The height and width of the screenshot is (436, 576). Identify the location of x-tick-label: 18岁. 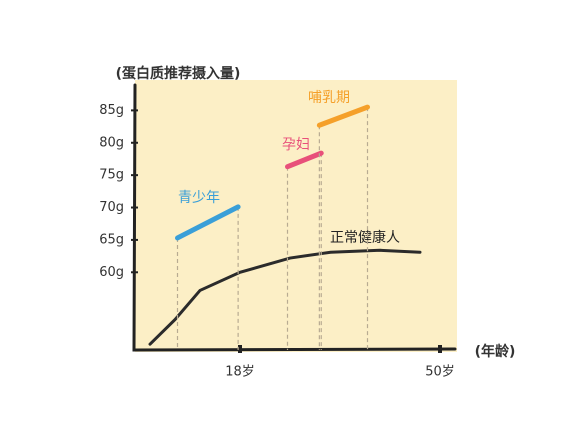
(240, 372).